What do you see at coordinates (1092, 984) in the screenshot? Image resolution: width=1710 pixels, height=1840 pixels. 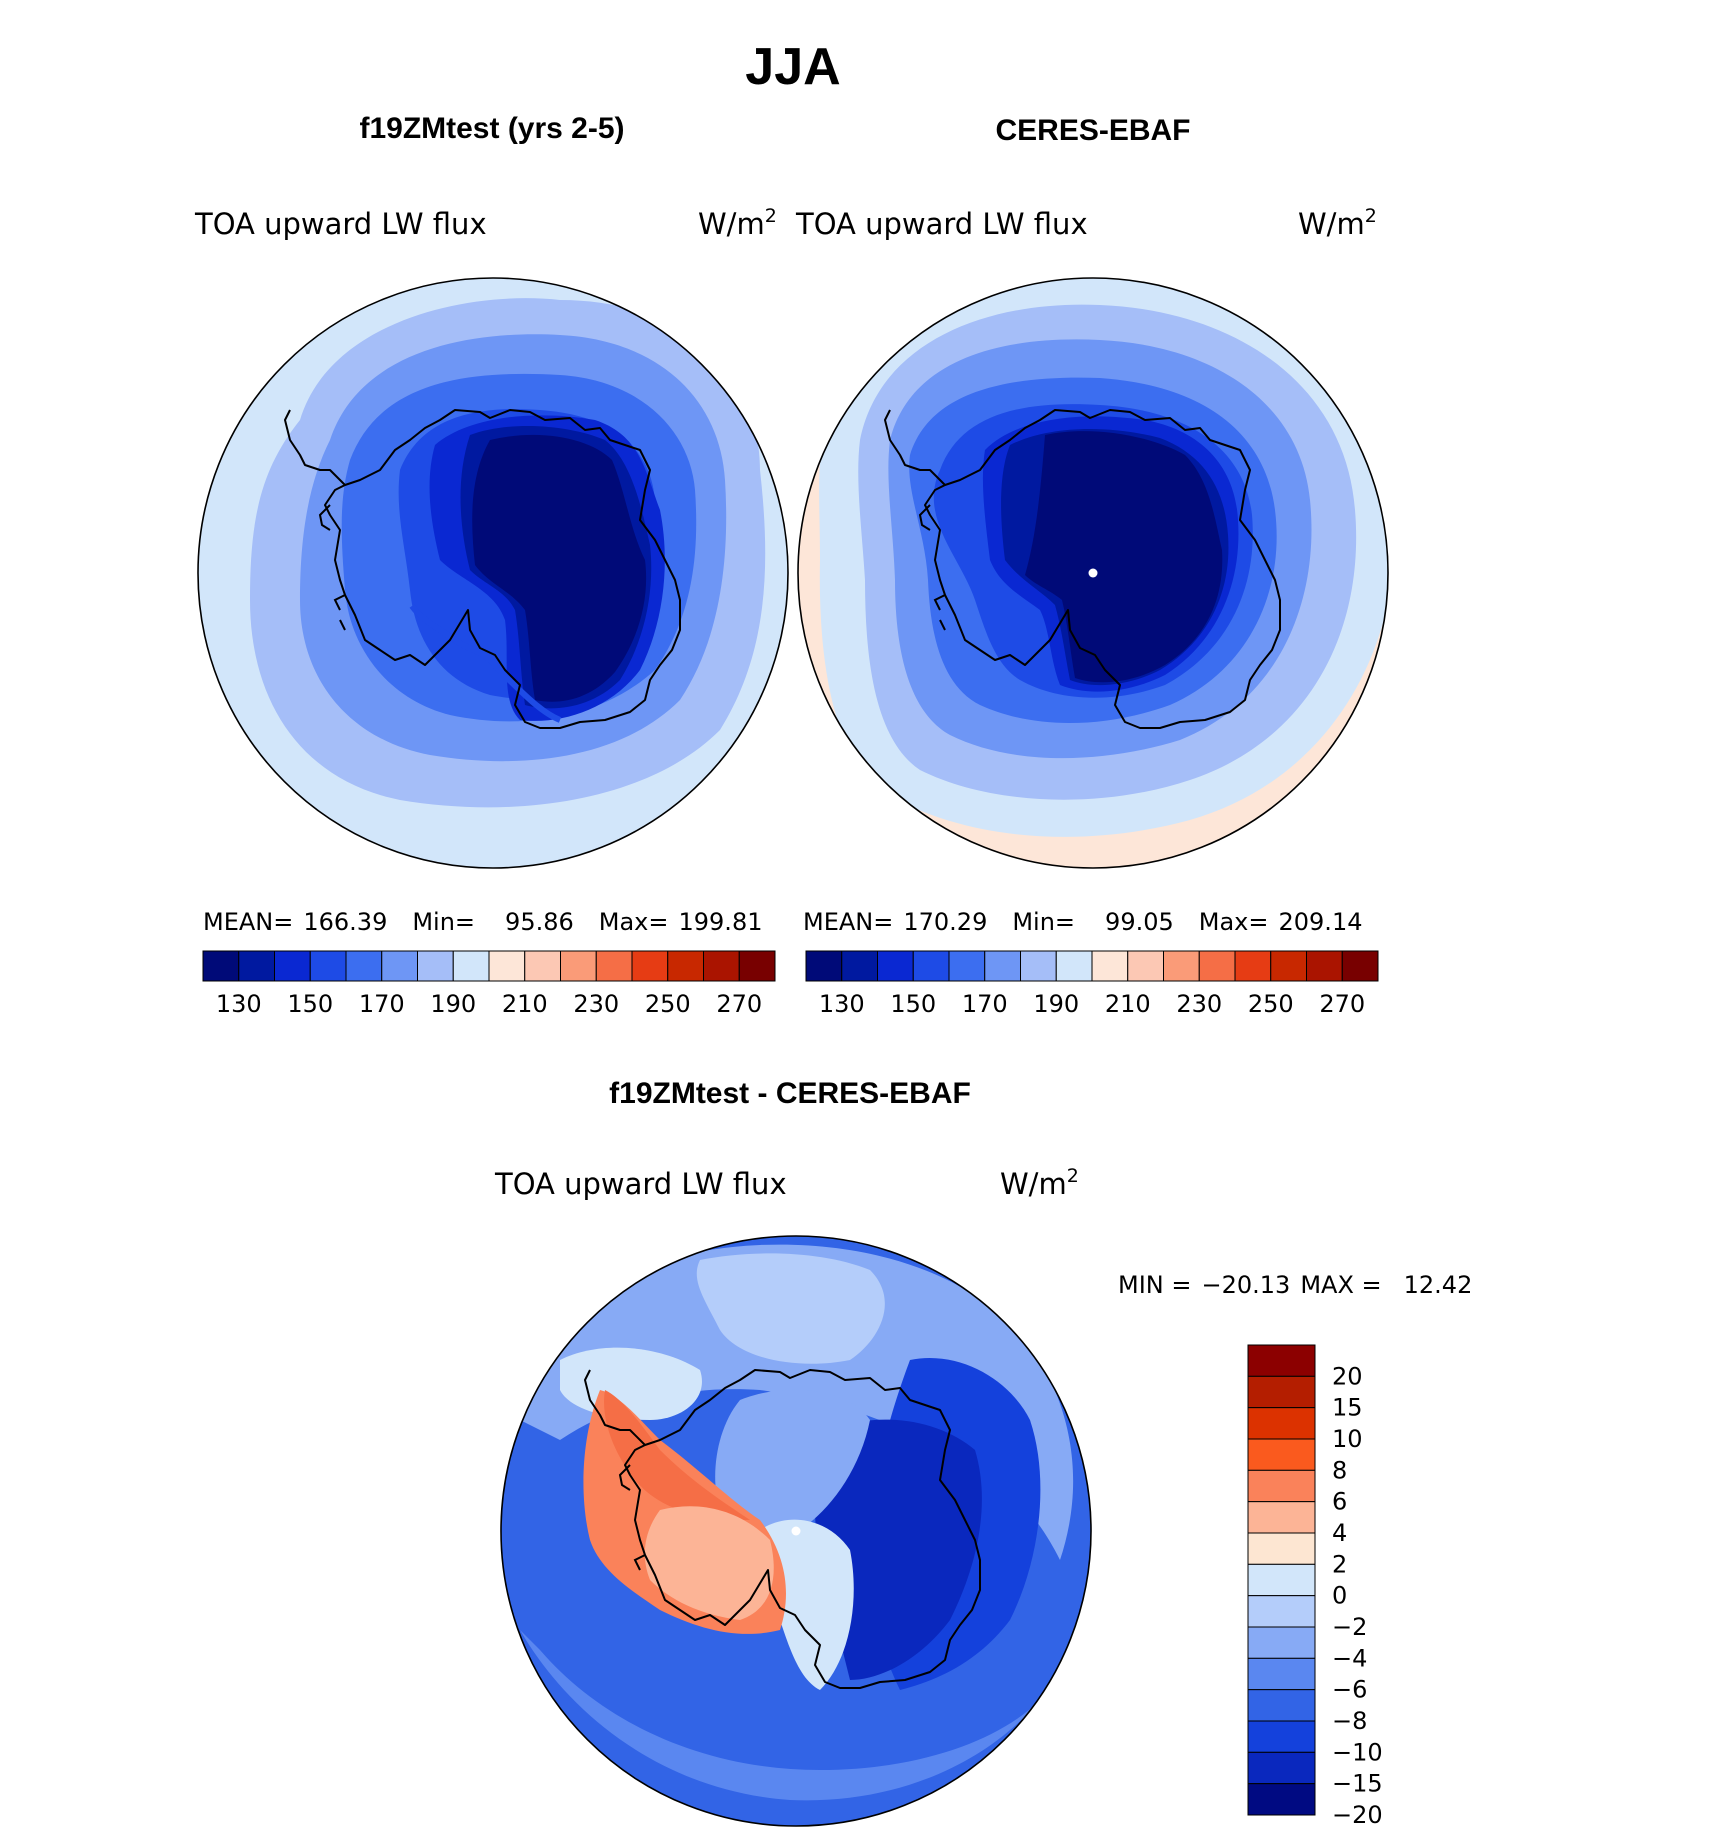 I see `panel-obs-colorbar: 130 150 170 190 210 230 250 270` at bounding box center [1092, 984].